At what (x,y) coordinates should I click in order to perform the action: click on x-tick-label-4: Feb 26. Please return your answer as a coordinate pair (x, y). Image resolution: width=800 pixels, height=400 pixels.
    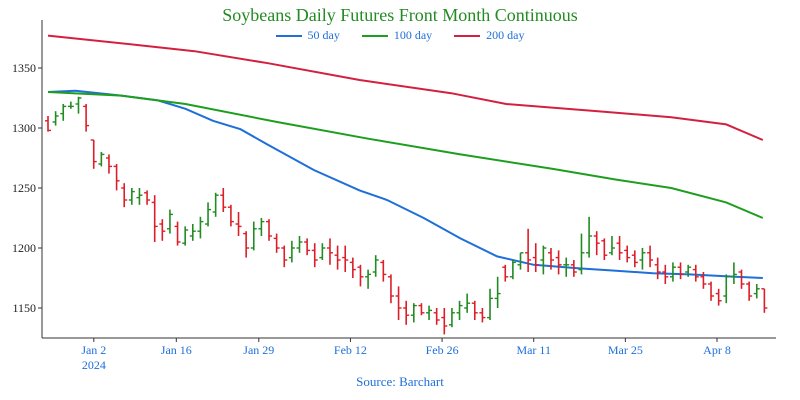
    Looking at the image, I should click on (442, 350).